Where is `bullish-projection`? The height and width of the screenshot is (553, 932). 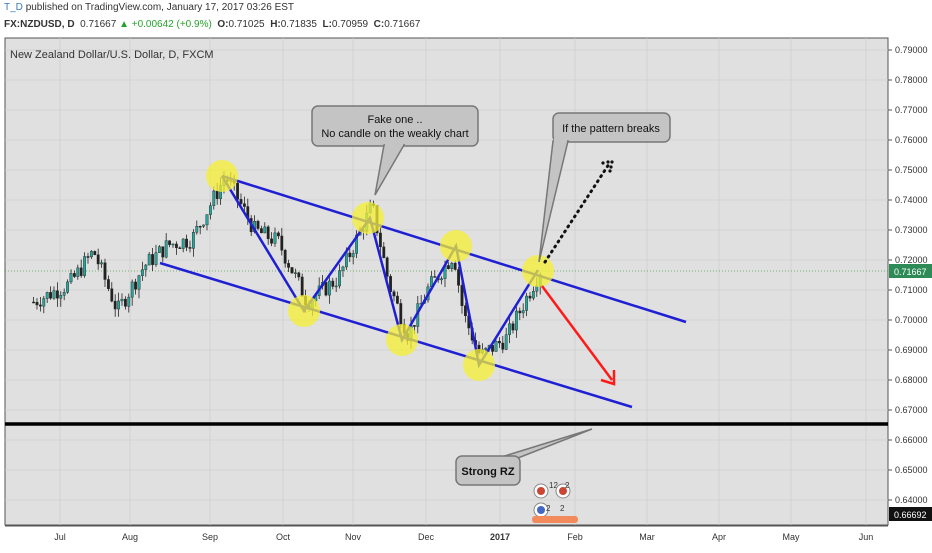 bullish-projection is located at coordinates (577, 213).